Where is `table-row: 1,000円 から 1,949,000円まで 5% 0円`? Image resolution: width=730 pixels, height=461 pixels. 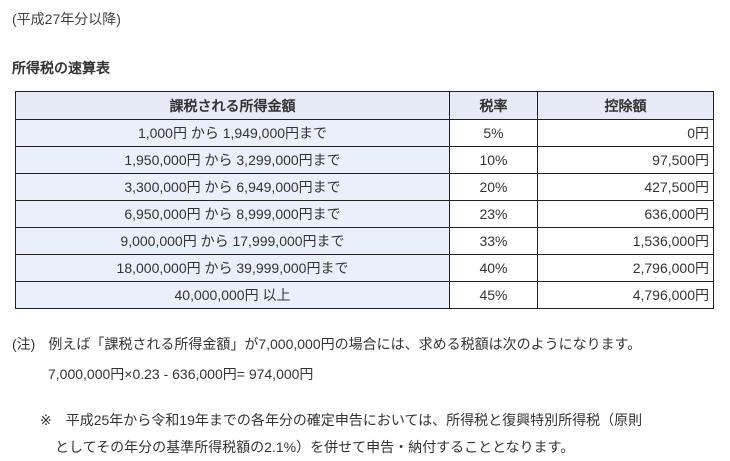 table-row: 1,000円 から 1,949,000円まで 5% 0円 is located at coordinates (364, 133).